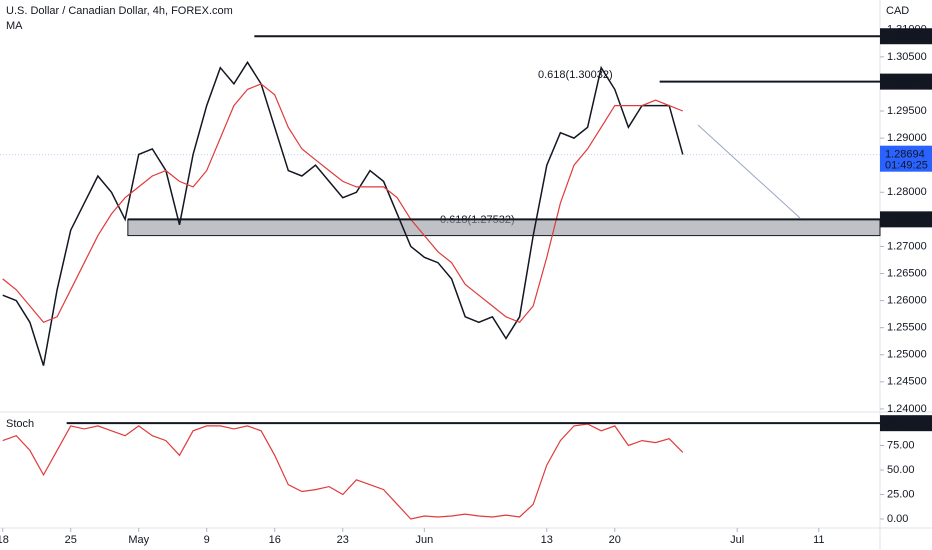 The height and width of the screenshot is (550, 932). Describe the element at coordinates (907, 273) in the screenshot. I see `y-tick-label: 1.26500` at that location.